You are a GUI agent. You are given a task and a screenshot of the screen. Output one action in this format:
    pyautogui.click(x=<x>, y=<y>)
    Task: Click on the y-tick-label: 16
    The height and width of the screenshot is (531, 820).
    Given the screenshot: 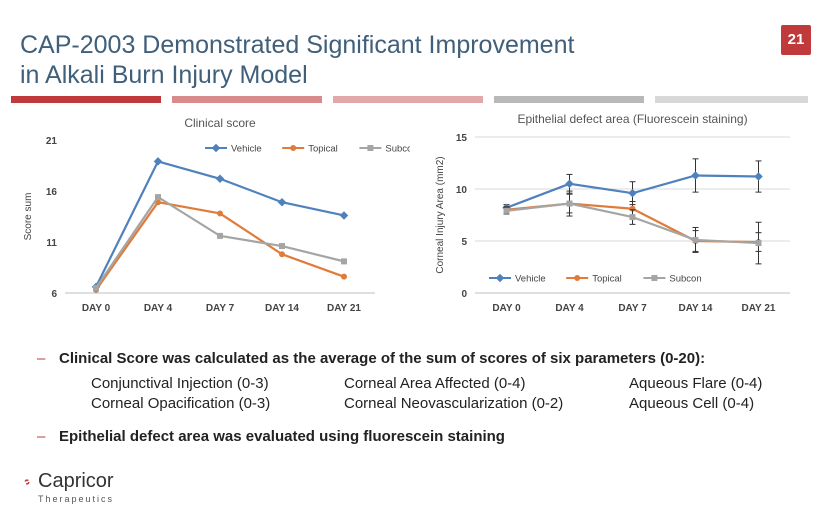 What is the action you would take?
    pyautogui.click(x=52, y=192)
    